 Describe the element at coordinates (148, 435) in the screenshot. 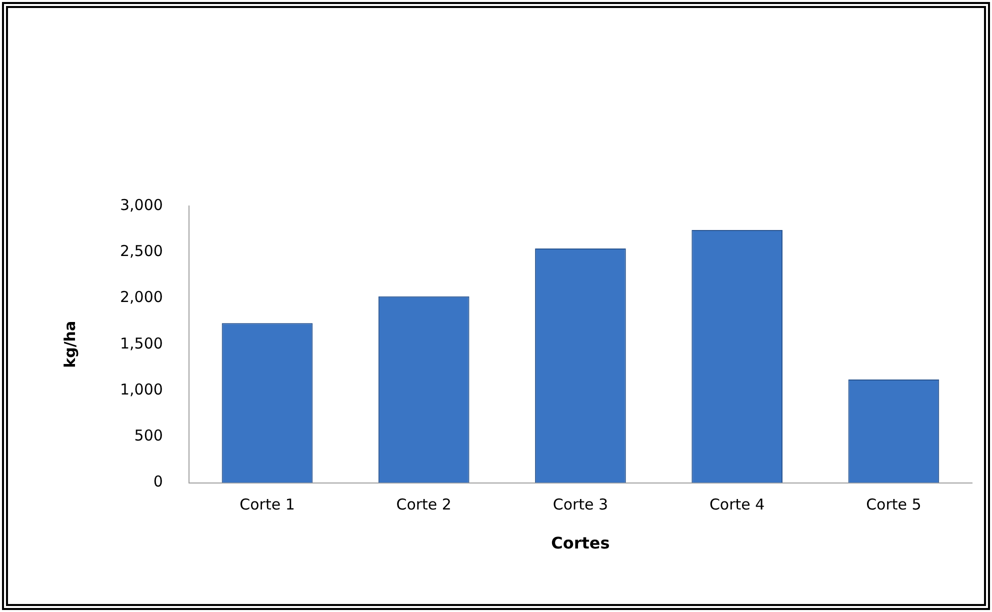

I see `y-tick-label: 500` at that location.